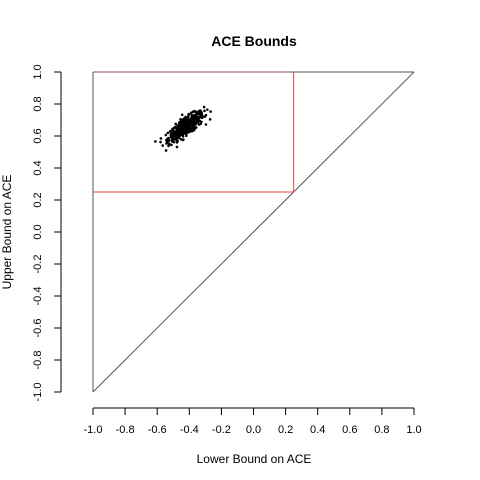 The width and height of the screenshot is (480, 480). What do you see at coordinates (38, 360) in the screenshot?
I see `y-tick-label: -0.8` at bounding box center [38, 360].